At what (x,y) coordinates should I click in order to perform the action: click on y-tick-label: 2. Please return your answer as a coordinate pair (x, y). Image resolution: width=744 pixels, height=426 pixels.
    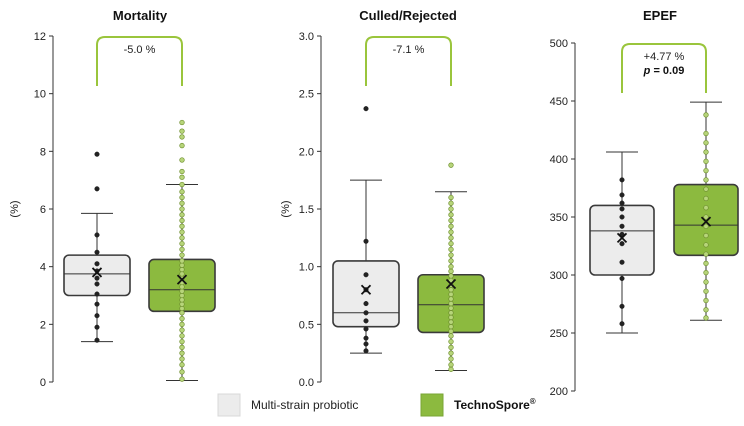
    Looking at the image, I should click on (43, 325).